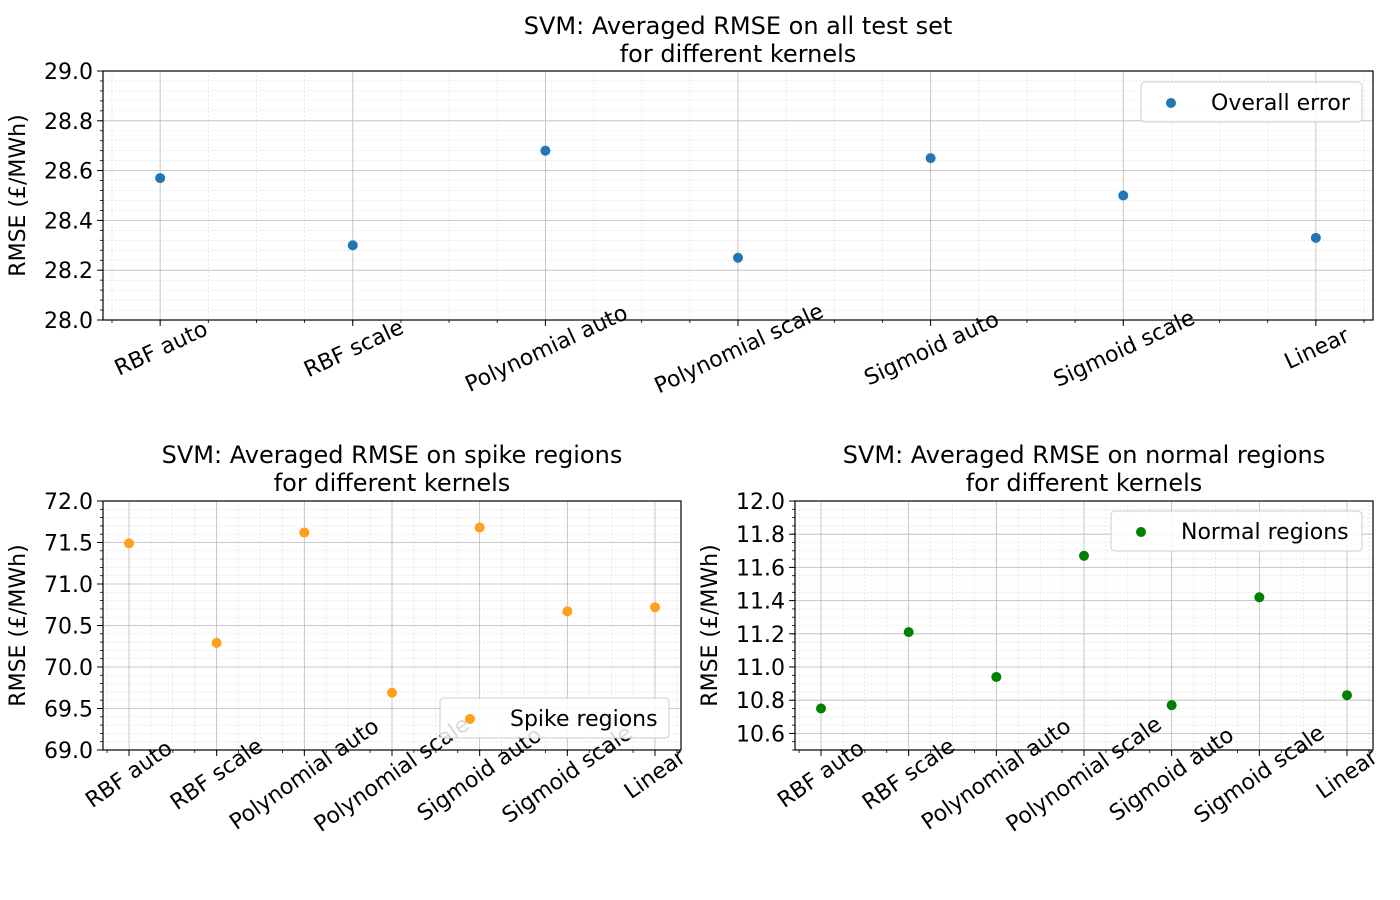  What do you see at coordinates (392, 455) in the screenshot?
I see `chart-title: SVM: Averaged RMSE on spike regions` at bounding box center [392, 455].